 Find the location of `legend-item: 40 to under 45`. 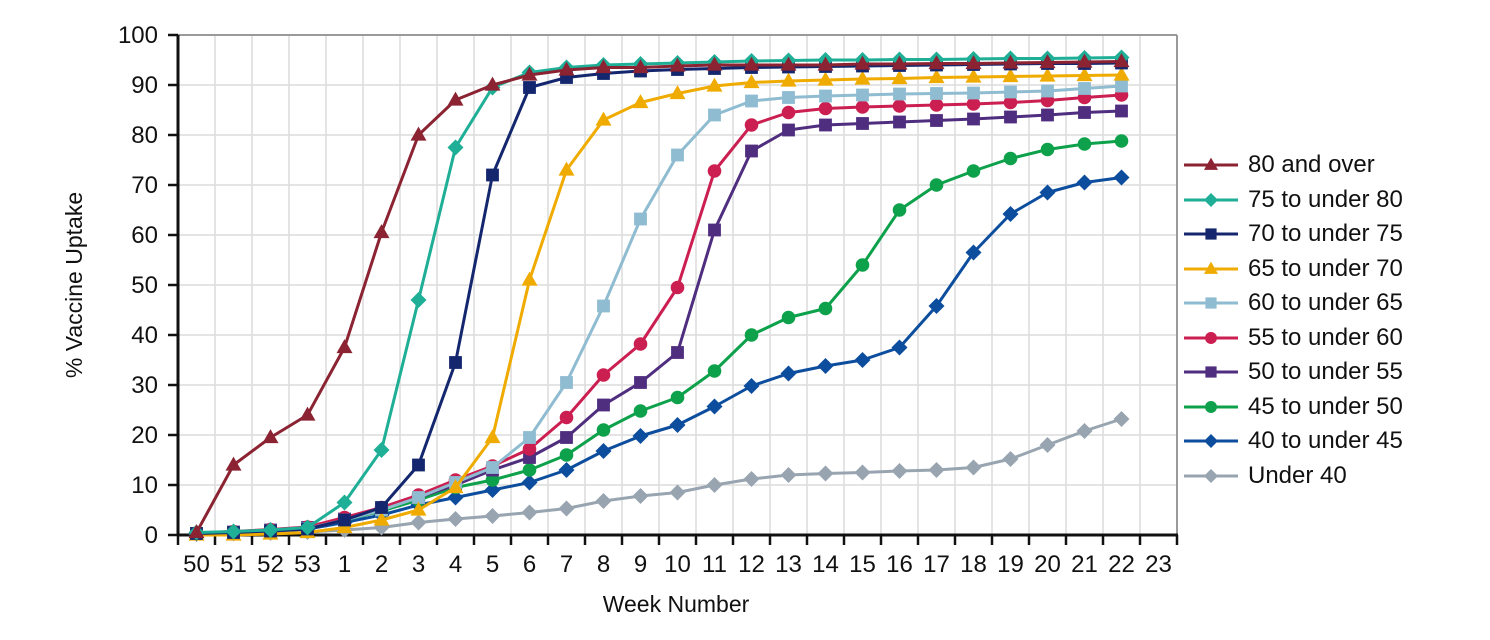

legend-item: 40 to under 45 is located at coordinates (1292, 441).